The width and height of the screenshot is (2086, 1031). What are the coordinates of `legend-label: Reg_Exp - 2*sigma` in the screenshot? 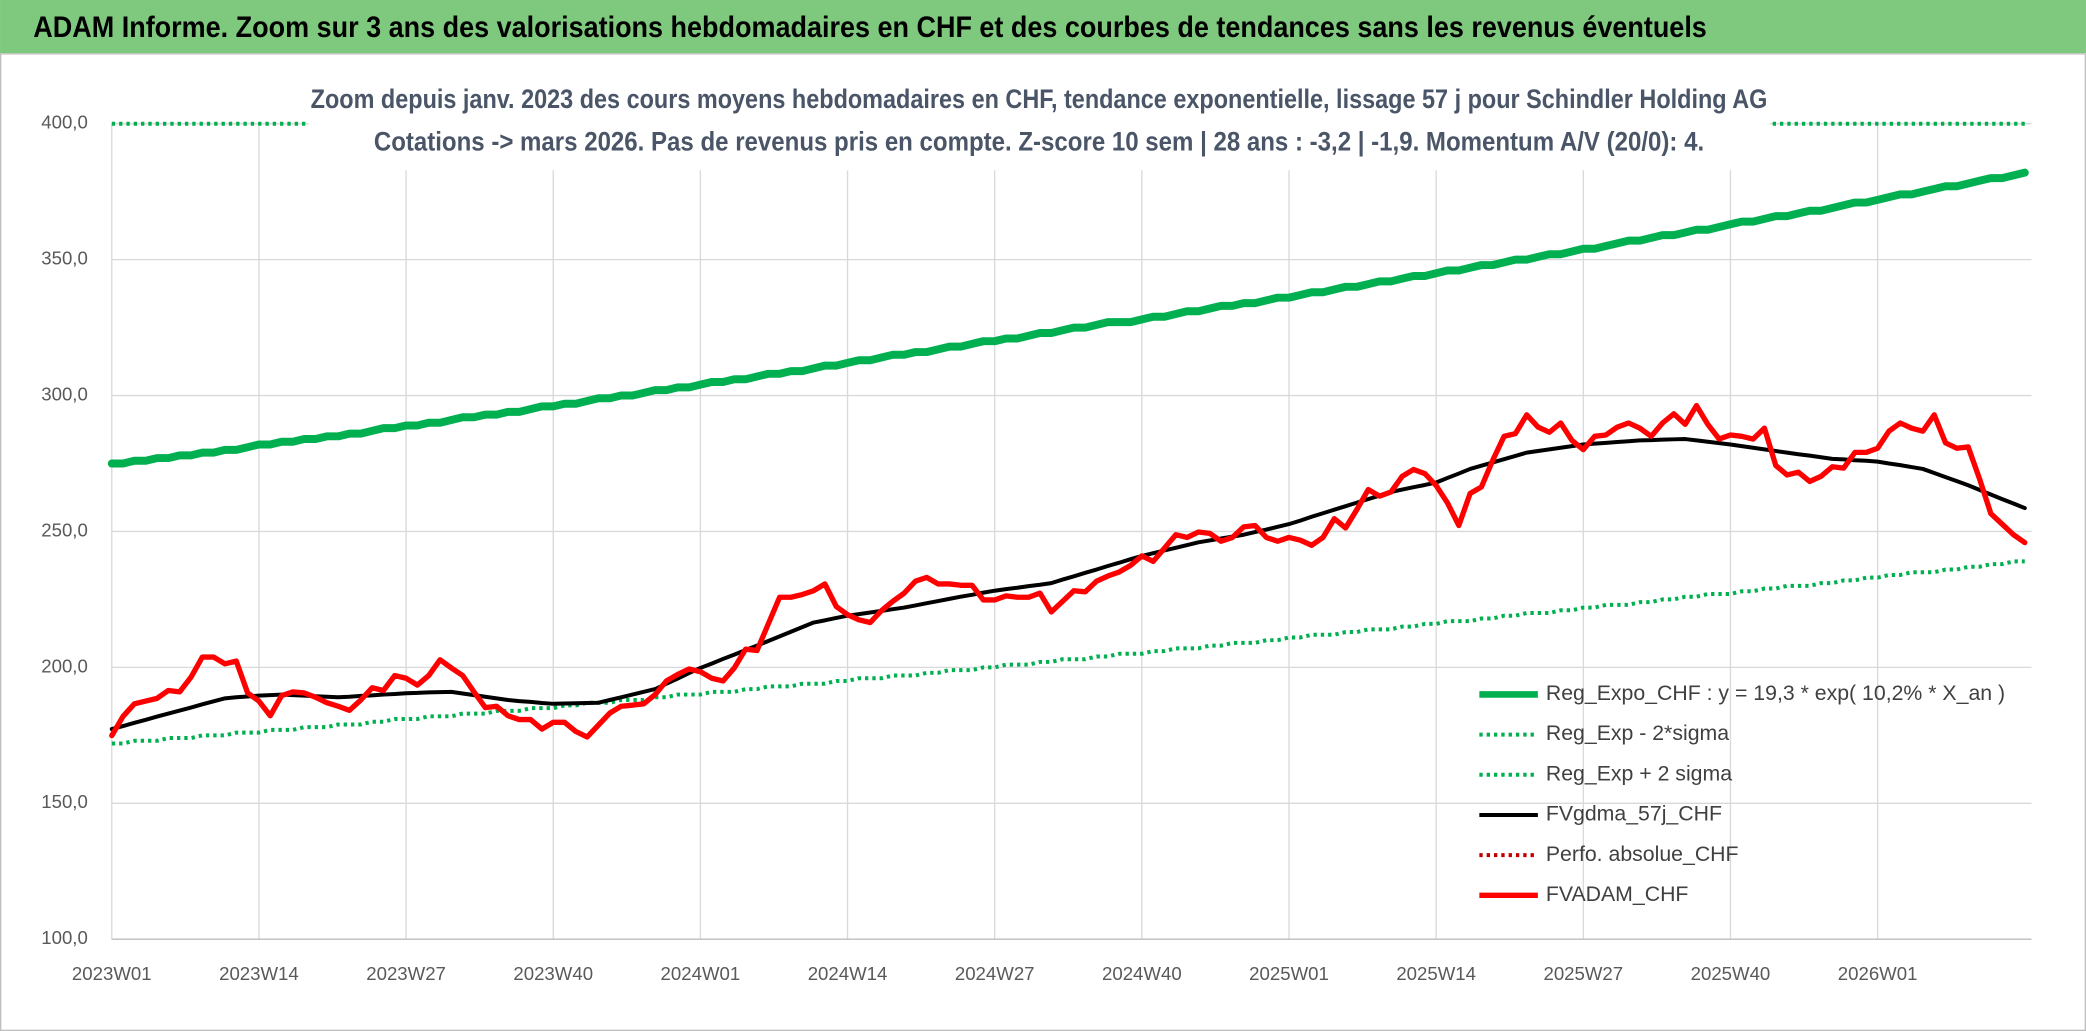 It's located at (1637, 733).